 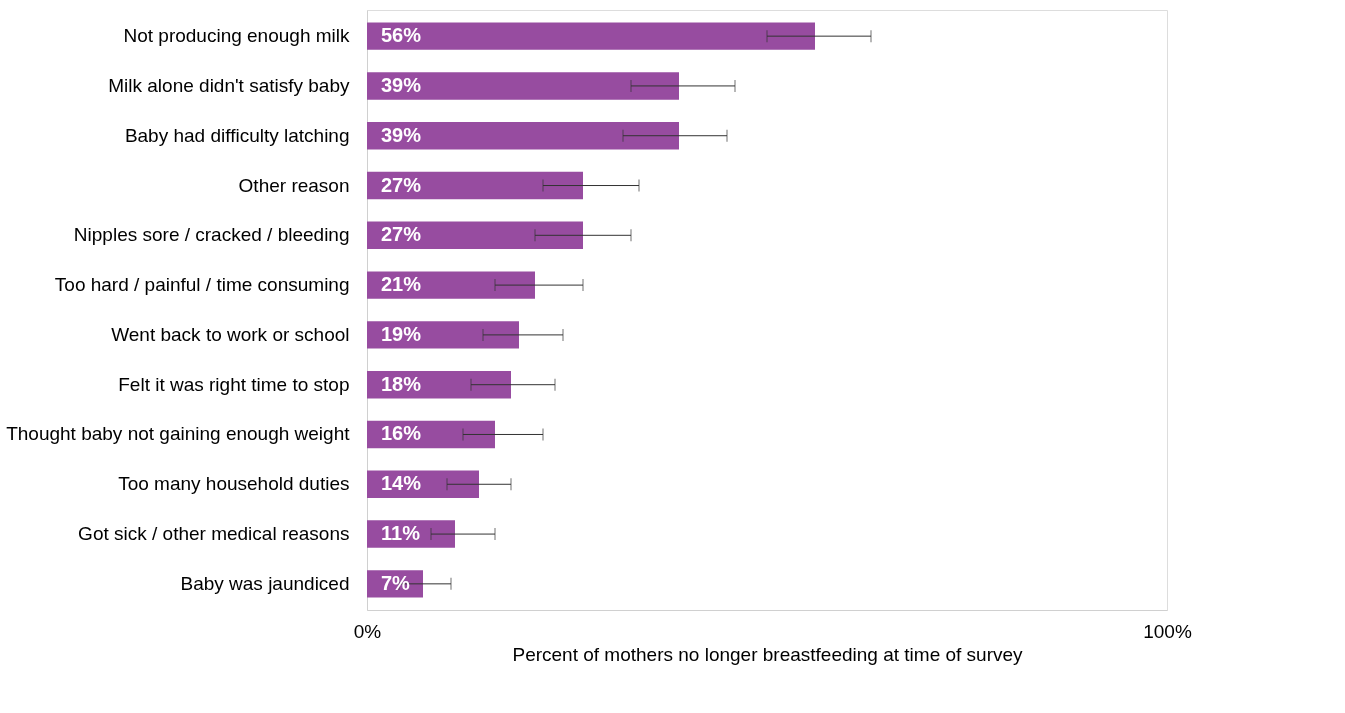 What do you see at coordinates (401, 284) in the screenshot?
I see `data-label: 21%` at bounding box center [401, 284].